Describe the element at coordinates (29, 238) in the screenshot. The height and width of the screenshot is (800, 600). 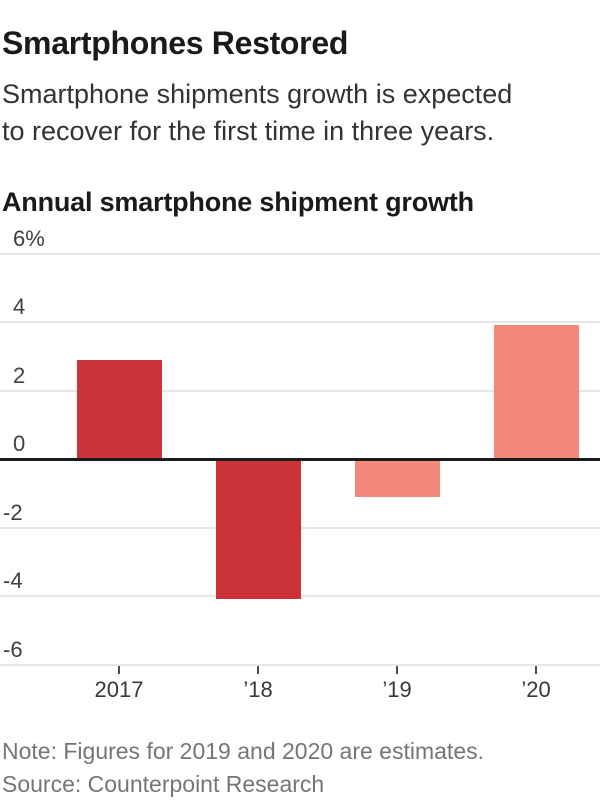
I see `y-axis-label: 6%` at that location.